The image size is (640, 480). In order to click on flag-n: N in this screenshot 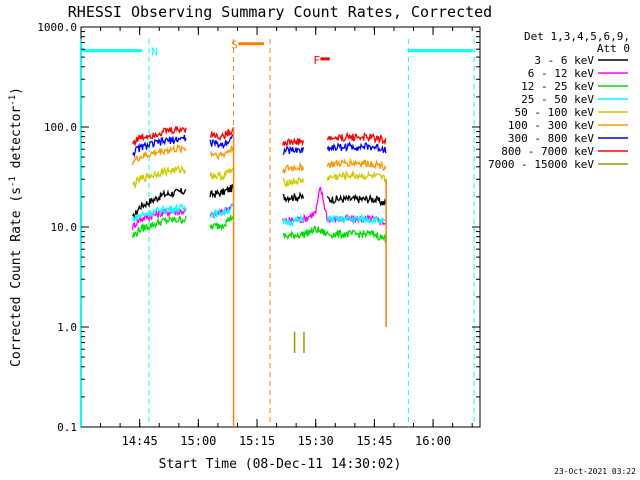, I will do `click(119, 233)`.